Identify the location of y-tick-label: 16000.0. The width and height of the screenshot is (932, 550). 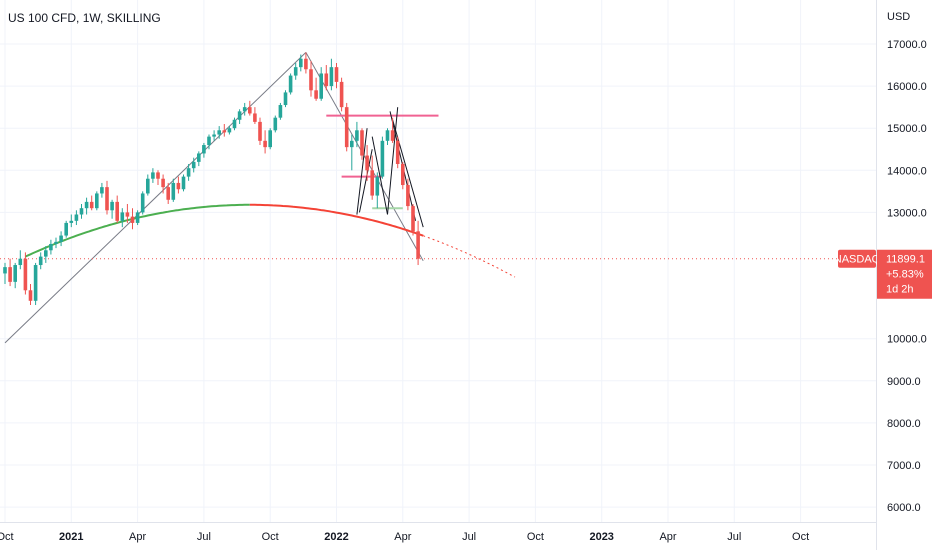
(907, 87).